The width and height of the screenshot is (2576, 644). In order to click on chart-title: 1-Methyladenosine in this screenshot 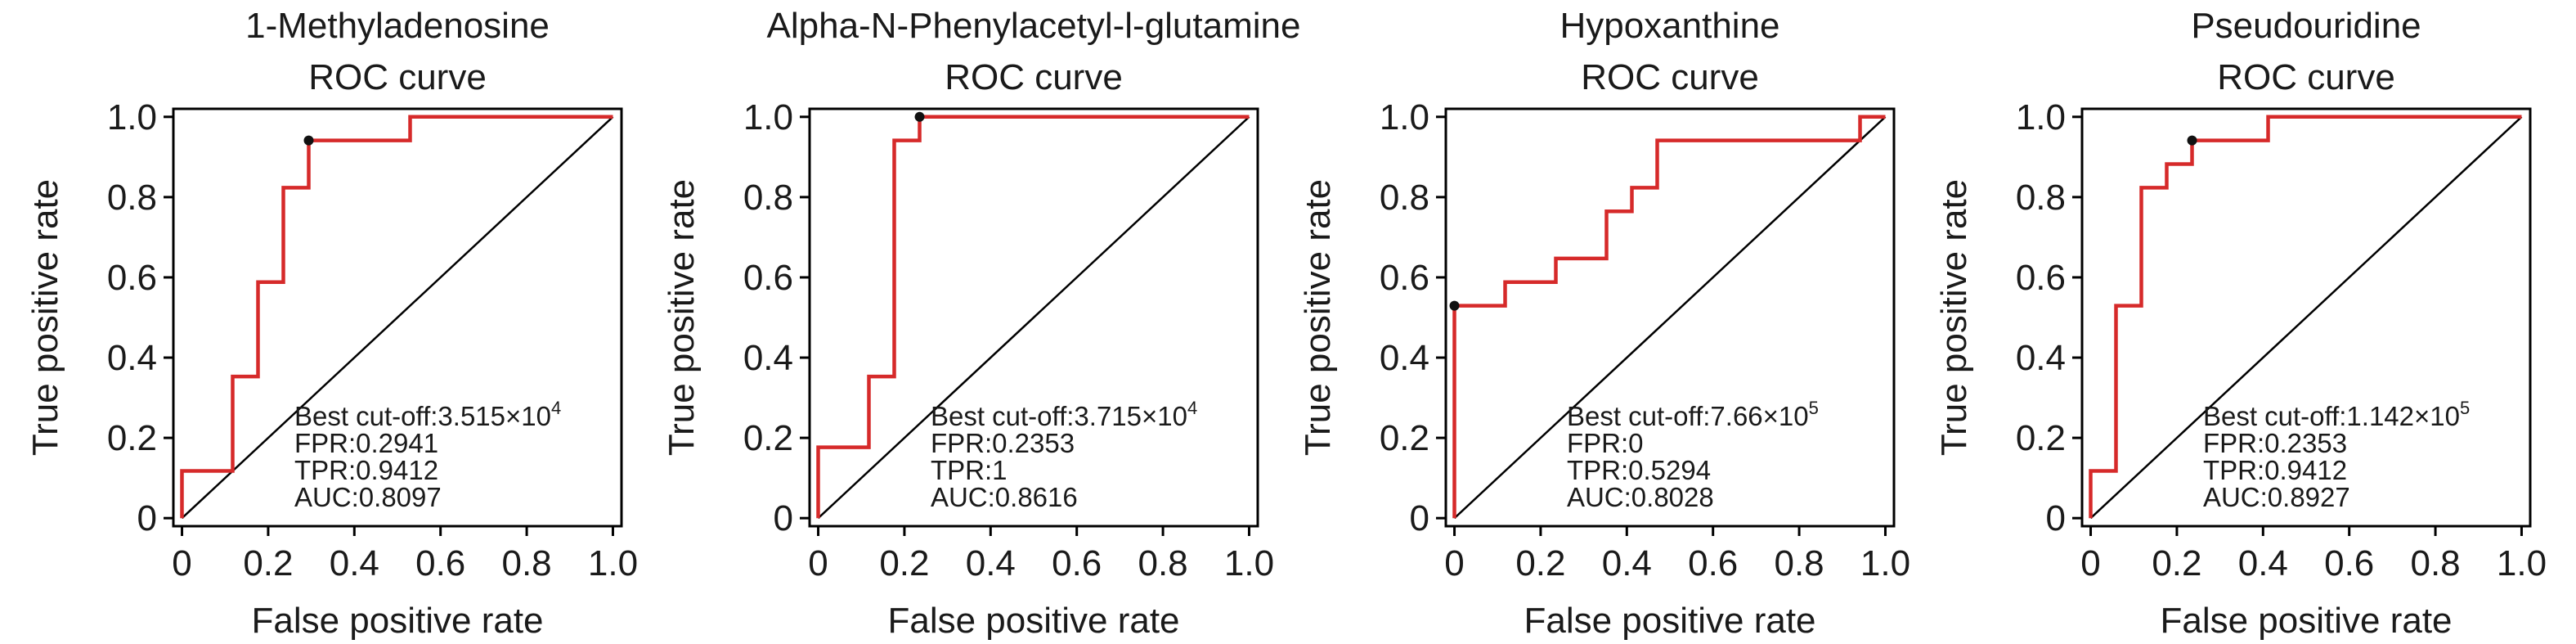, I will do `click(397, 26)`.